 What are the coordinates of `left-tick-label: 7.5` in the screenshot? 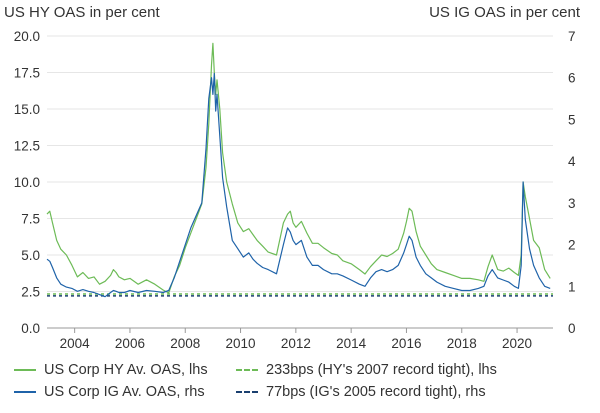 It's located at (30, 219).